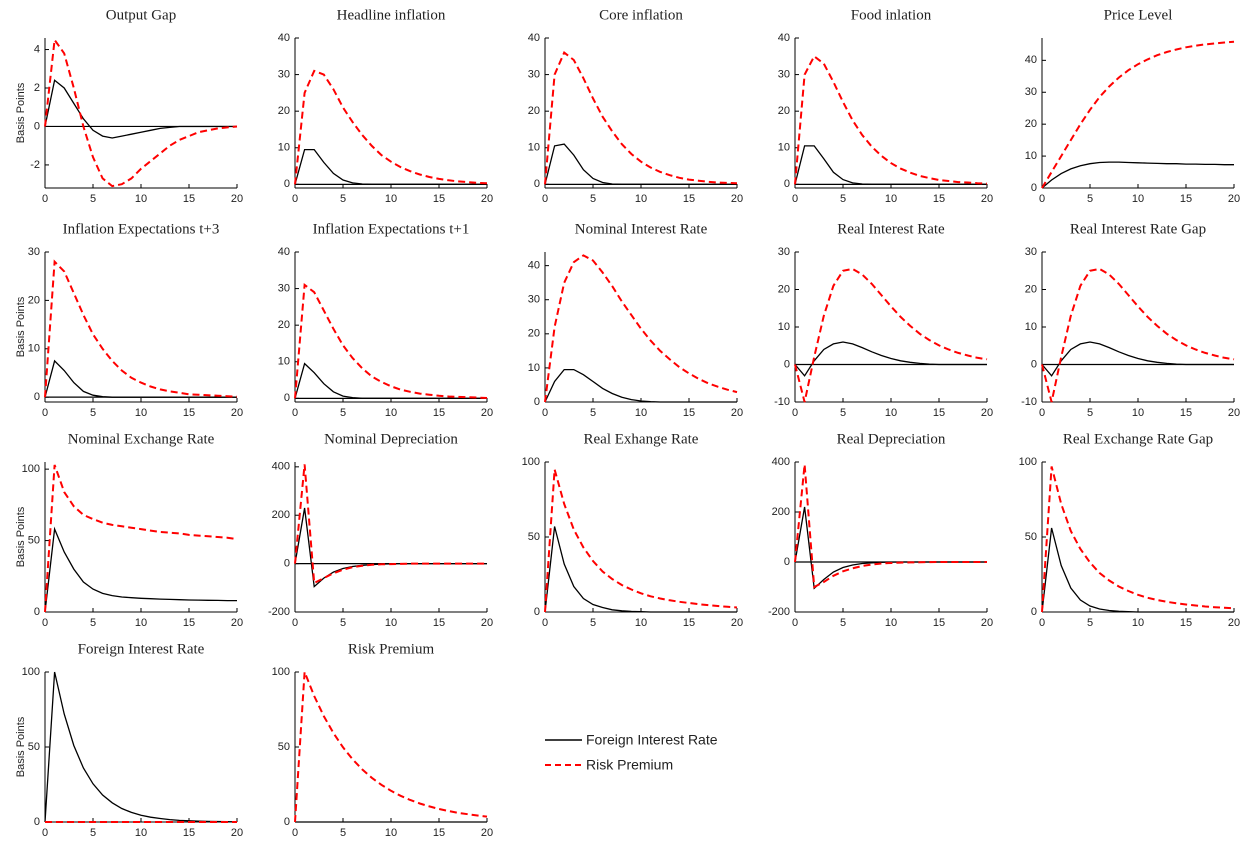 Image resolution: width=1244 pixels, height=846 pixels. What do you see at coordinates (891, 229) in the screenshot?
I see `subplot-title: Real Interest Rate` at bounding box center [891, 229].